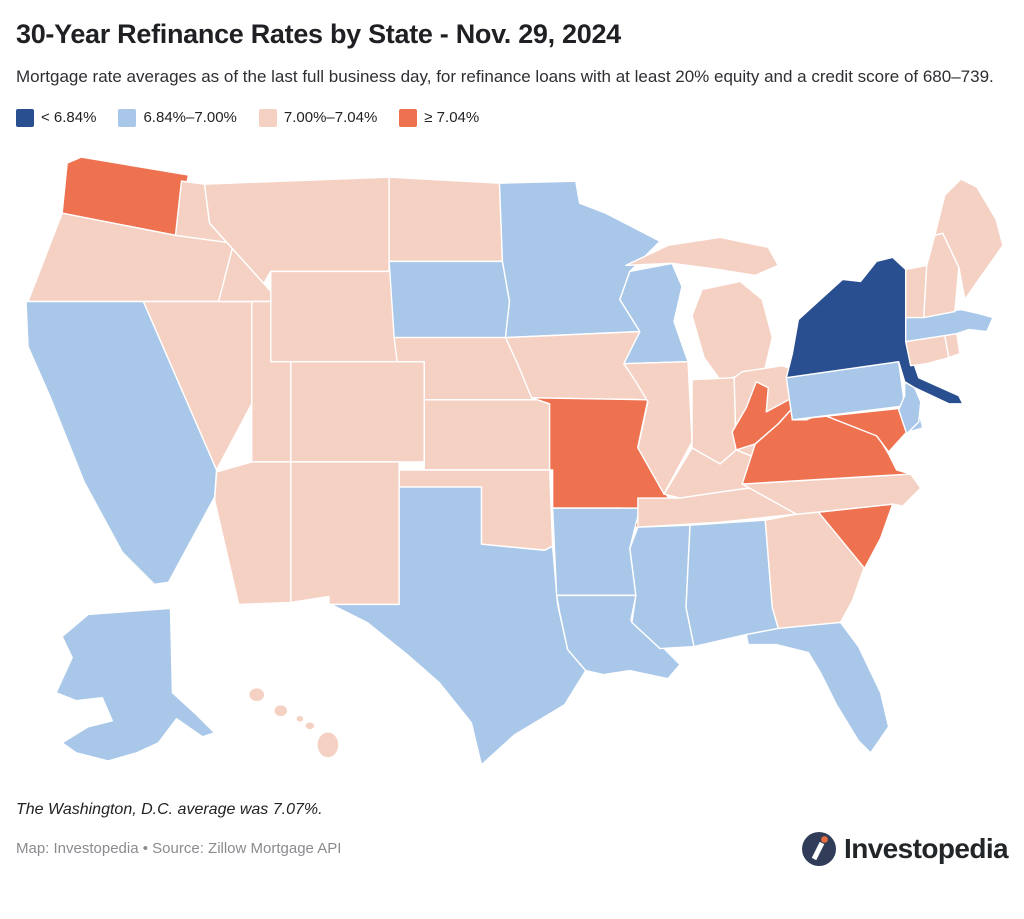  Describe the element at coordinates (926, 848) in the screenshot. I see `investopedia-wordmark: Investopedia` at that location.